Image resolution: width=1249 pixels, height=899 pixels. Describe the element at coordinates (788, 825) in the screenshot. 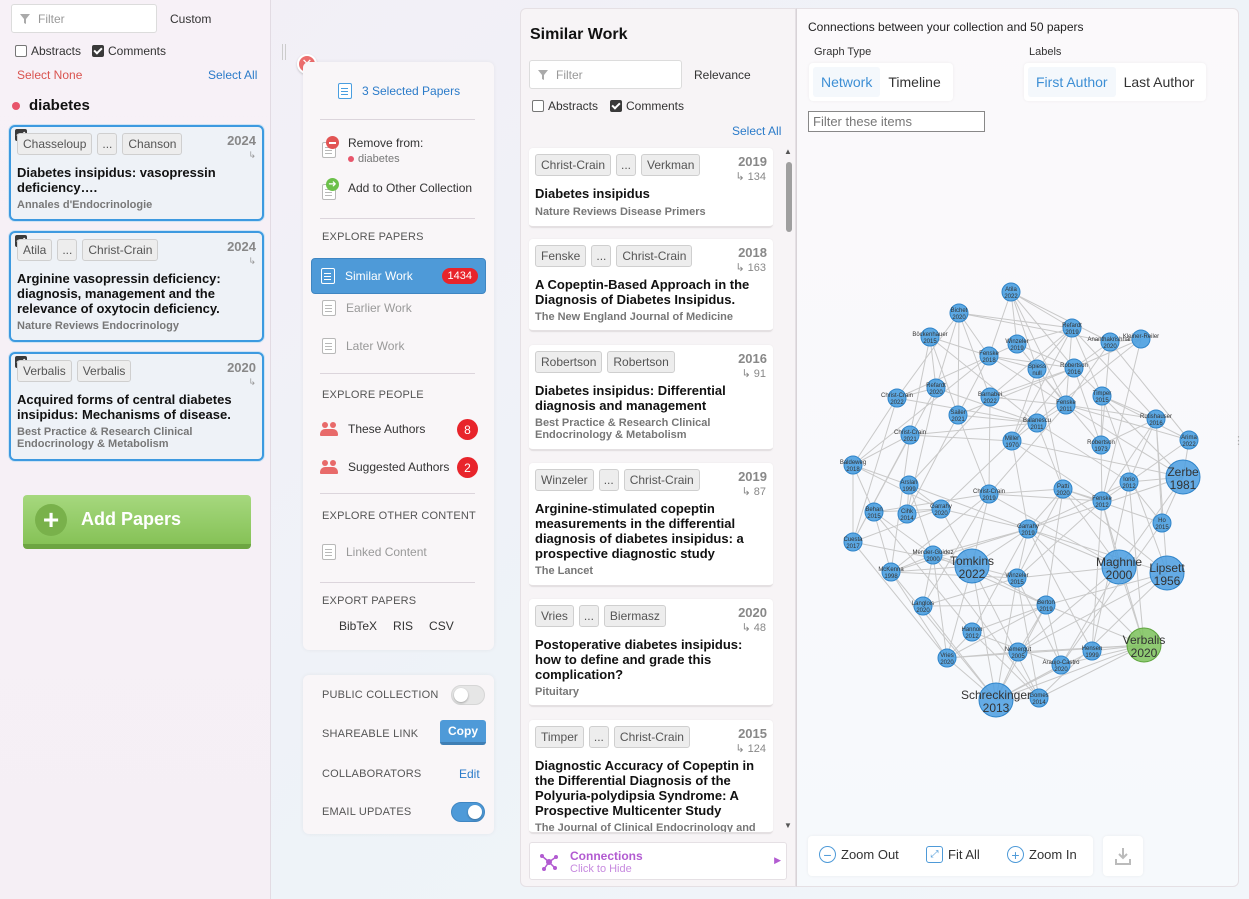

I see `scroll-down-arrow: ▼` at that location.